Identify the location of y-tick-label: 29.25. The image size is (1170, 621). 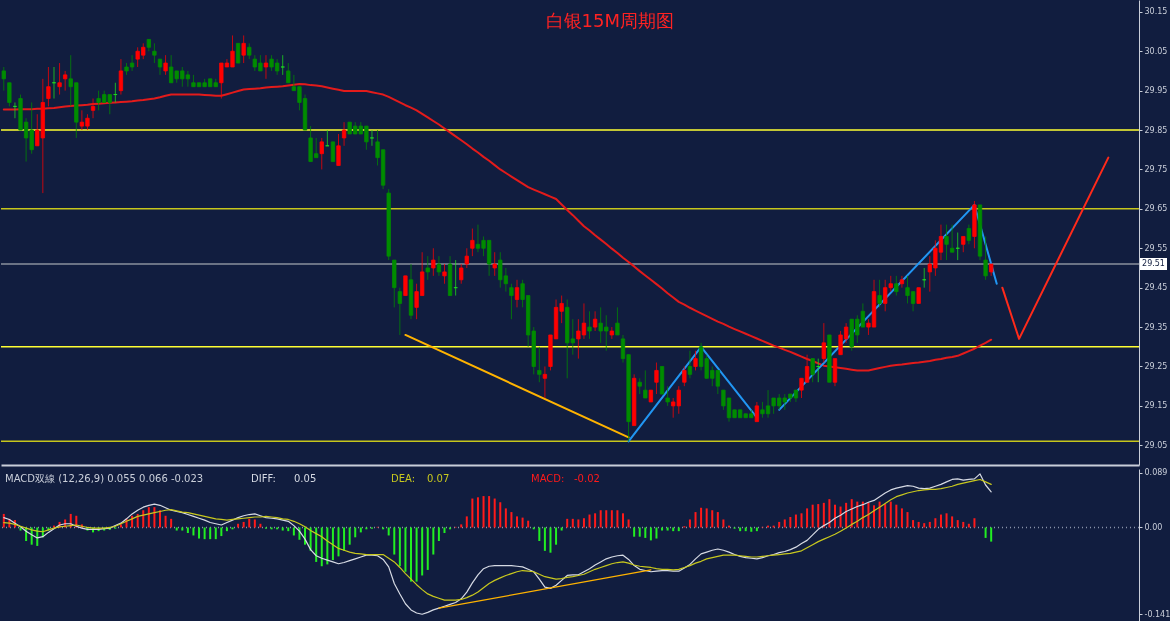
(1156, 366).